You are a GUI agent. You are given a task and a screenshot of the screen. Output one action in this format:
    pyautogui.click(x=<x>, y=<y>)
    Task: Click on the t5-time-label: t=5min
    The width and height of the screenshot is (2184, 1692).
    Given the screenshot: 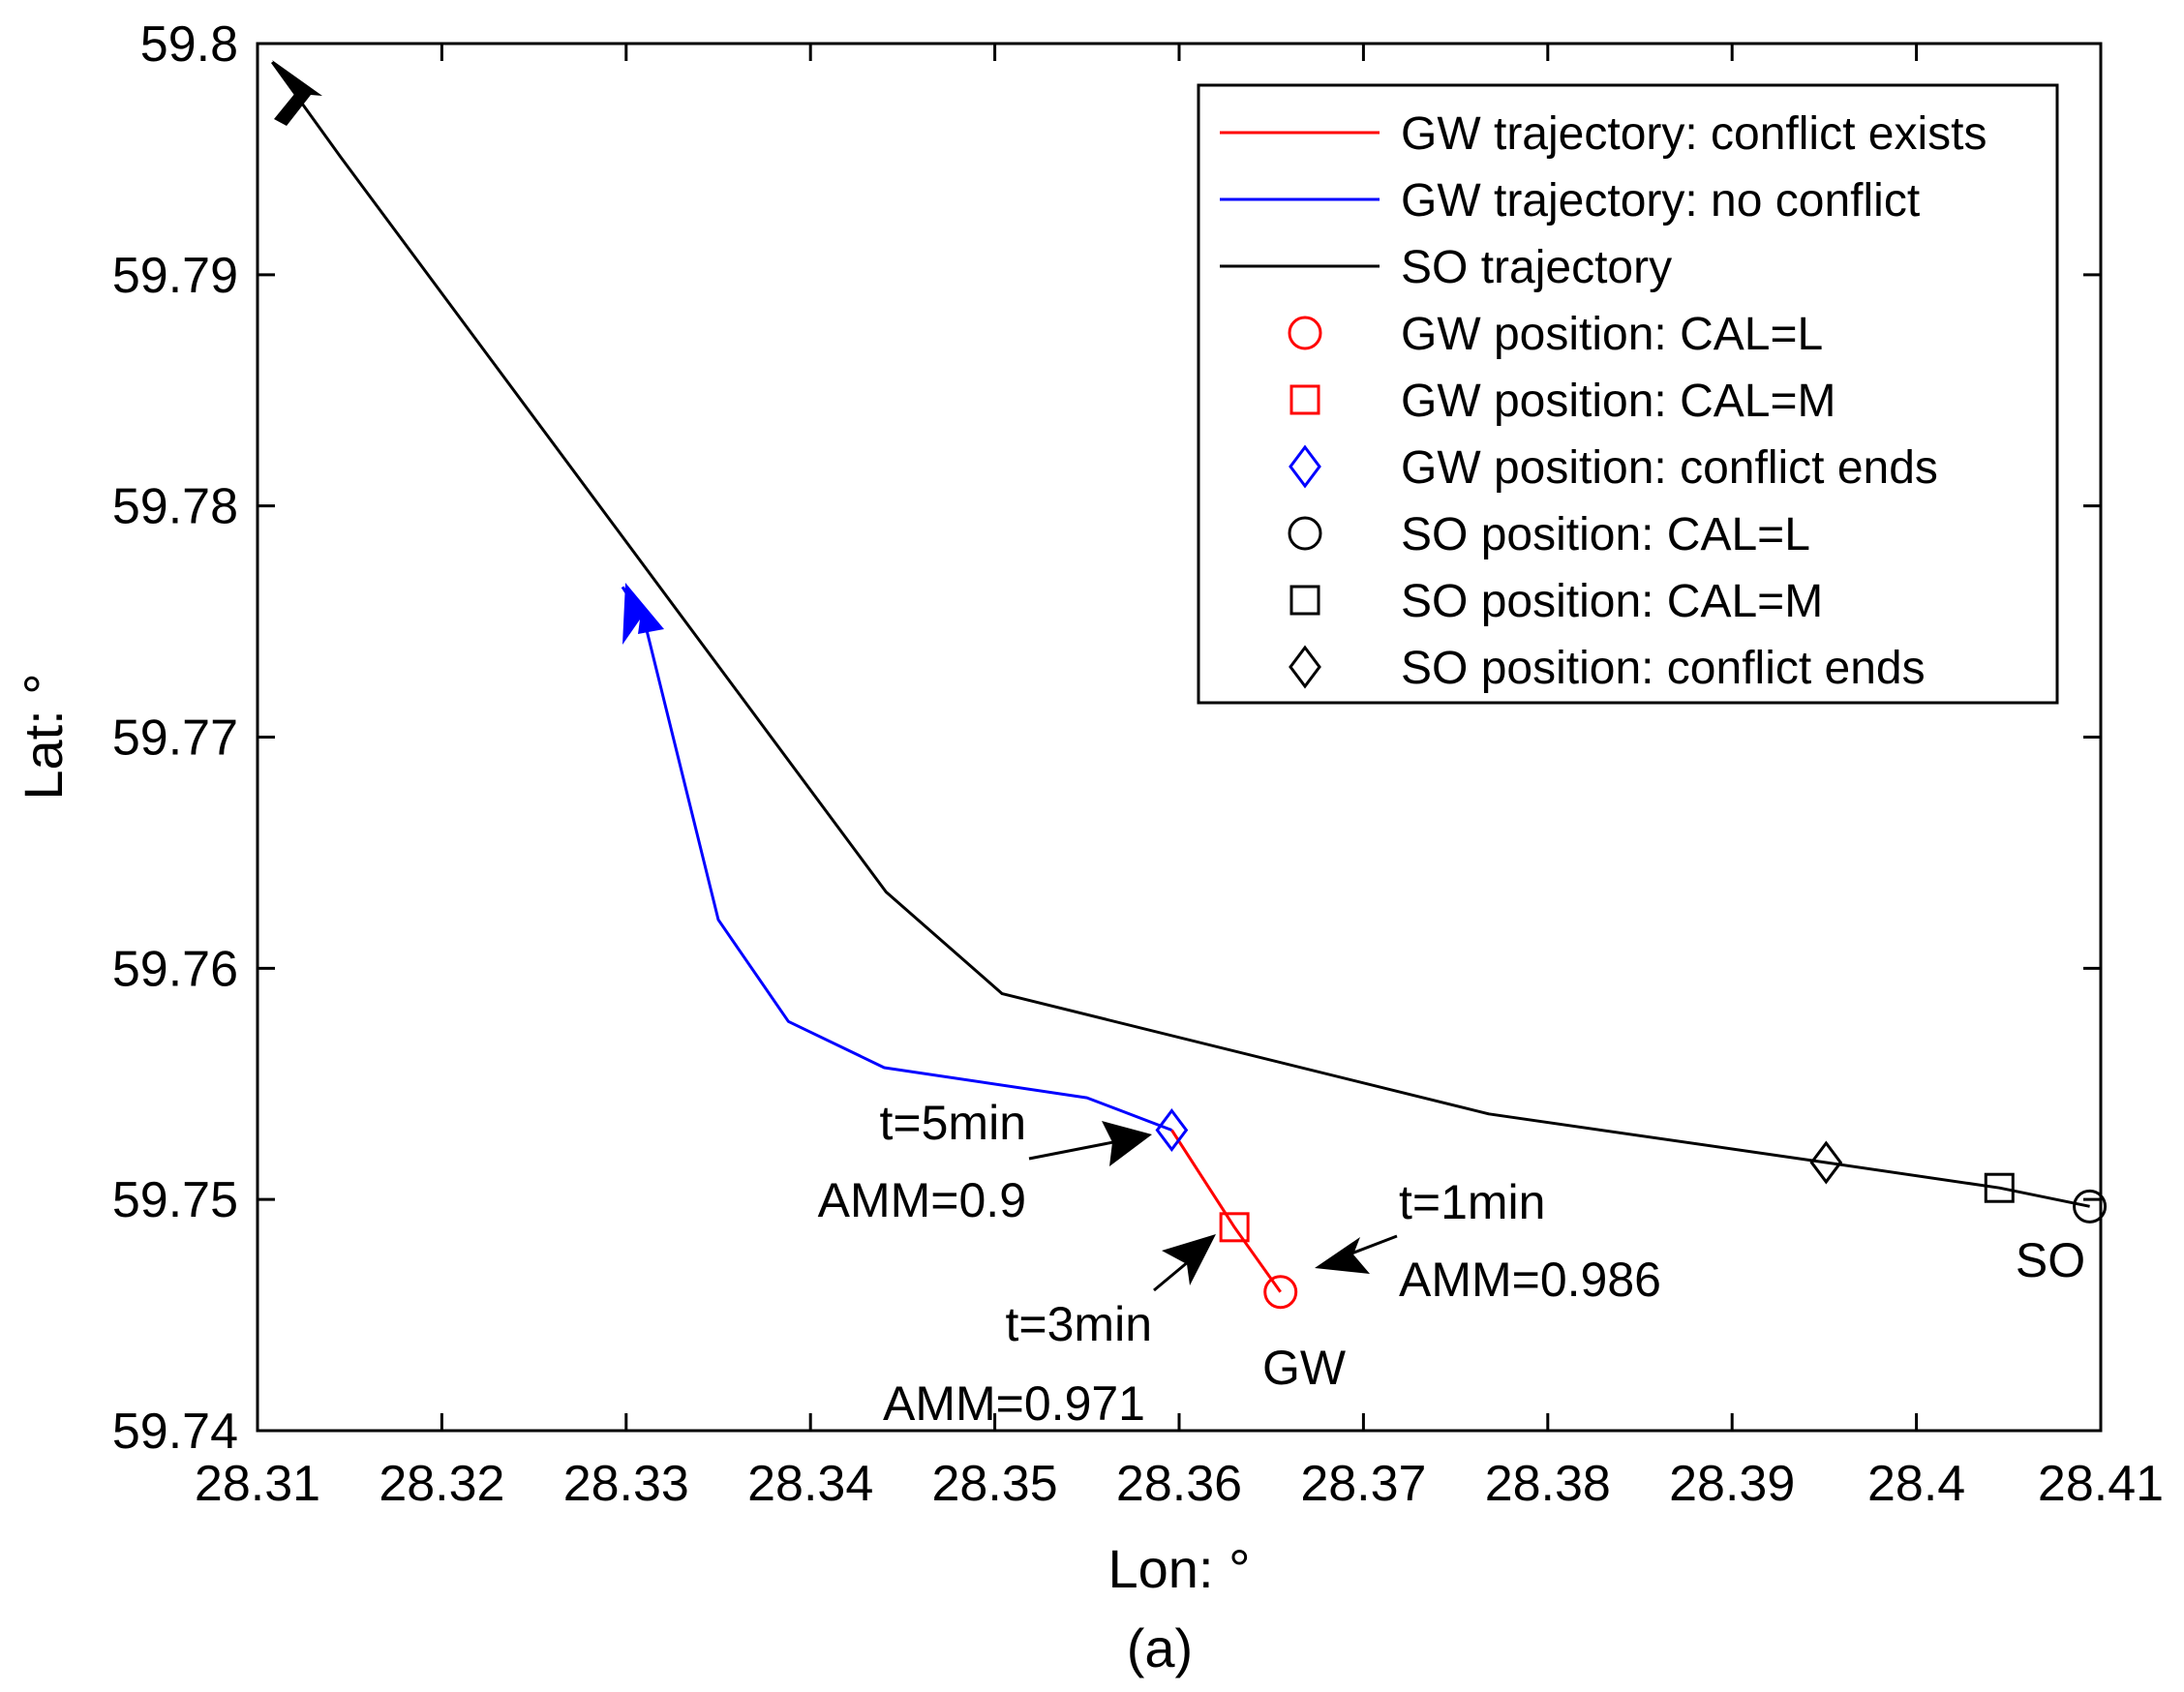 What is the action you would take?
    pyautogui.click(x=953, y=1123)
    